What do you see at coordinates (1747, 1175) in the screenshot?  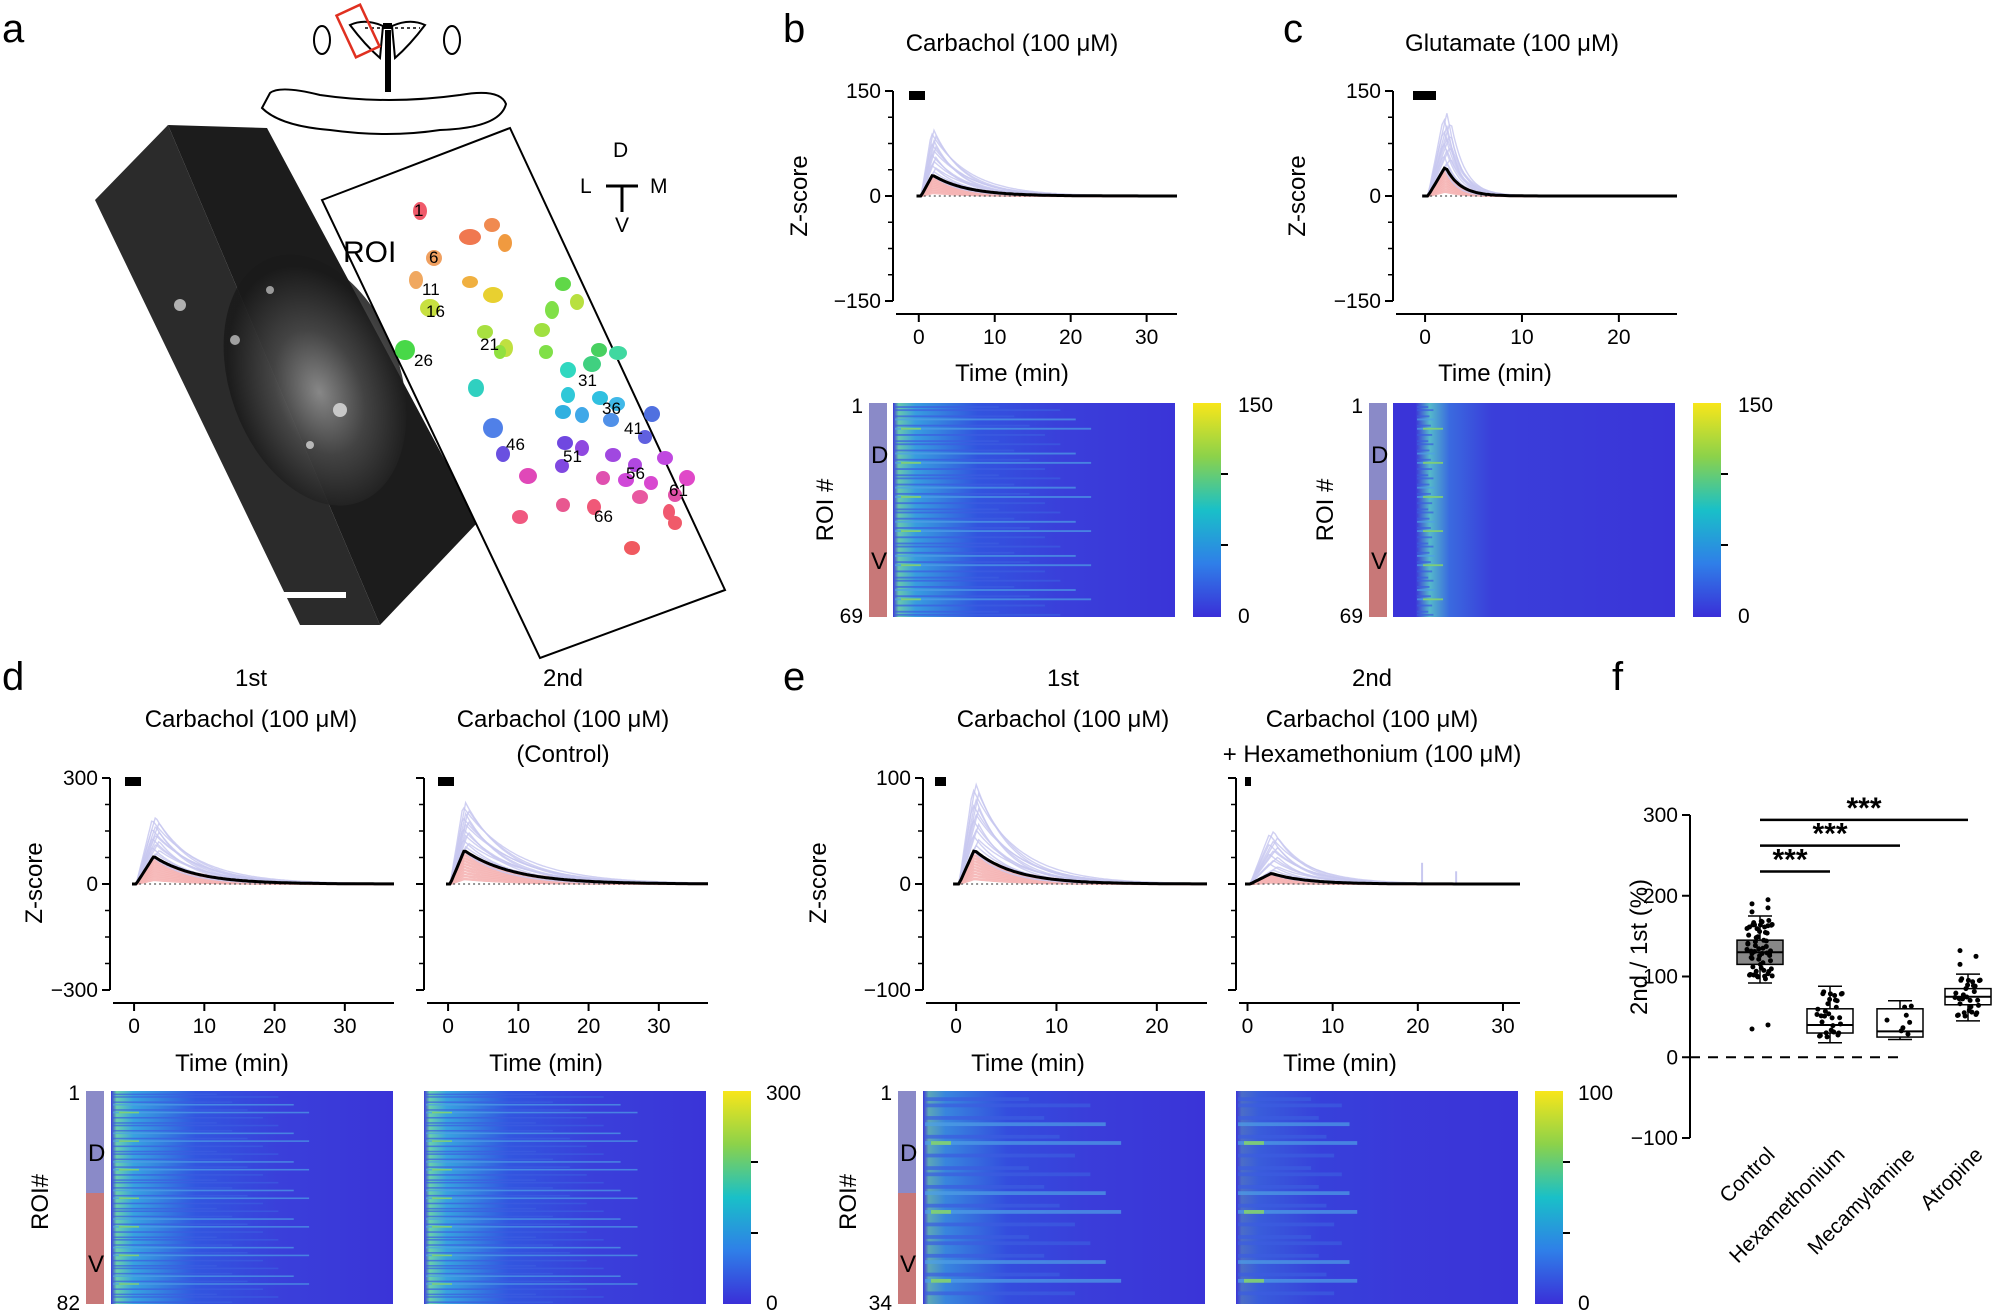 I see `category-label: Control` at bounding box center [1747, 1175].